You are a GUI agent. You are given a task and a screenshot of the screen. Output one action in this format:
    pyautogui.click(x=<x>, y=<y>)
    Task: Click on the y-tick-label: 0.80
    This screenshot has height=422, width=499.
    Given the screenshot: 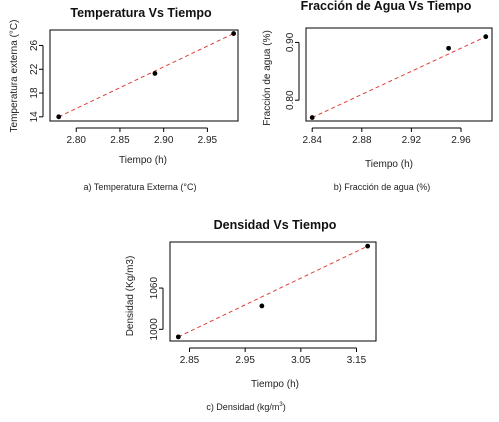 What is the action you would take?
    pyautogui.click(x=290, y=100)
    